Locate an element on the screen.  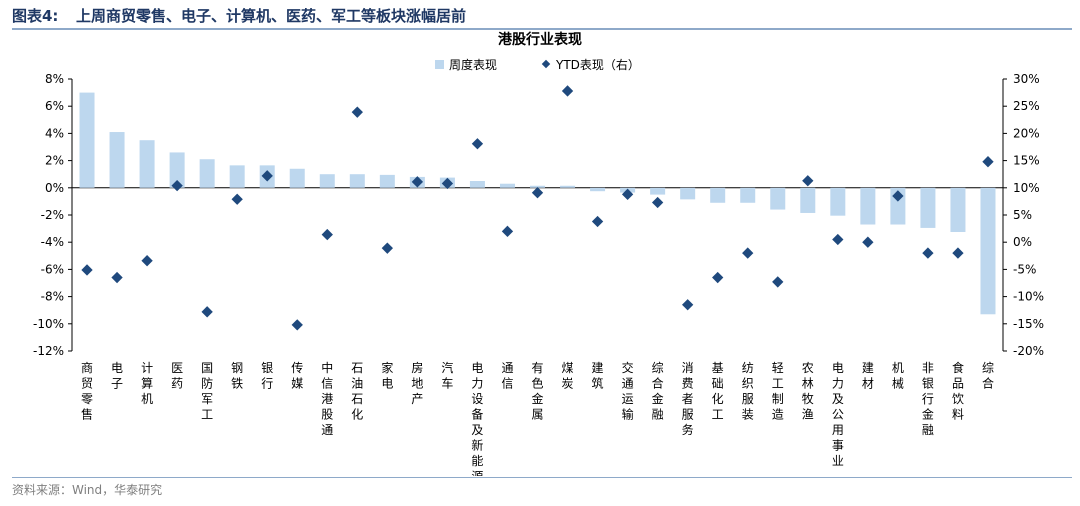
legend-marker-label-text: YTD表现（右） is located at coordinates (597, 64).